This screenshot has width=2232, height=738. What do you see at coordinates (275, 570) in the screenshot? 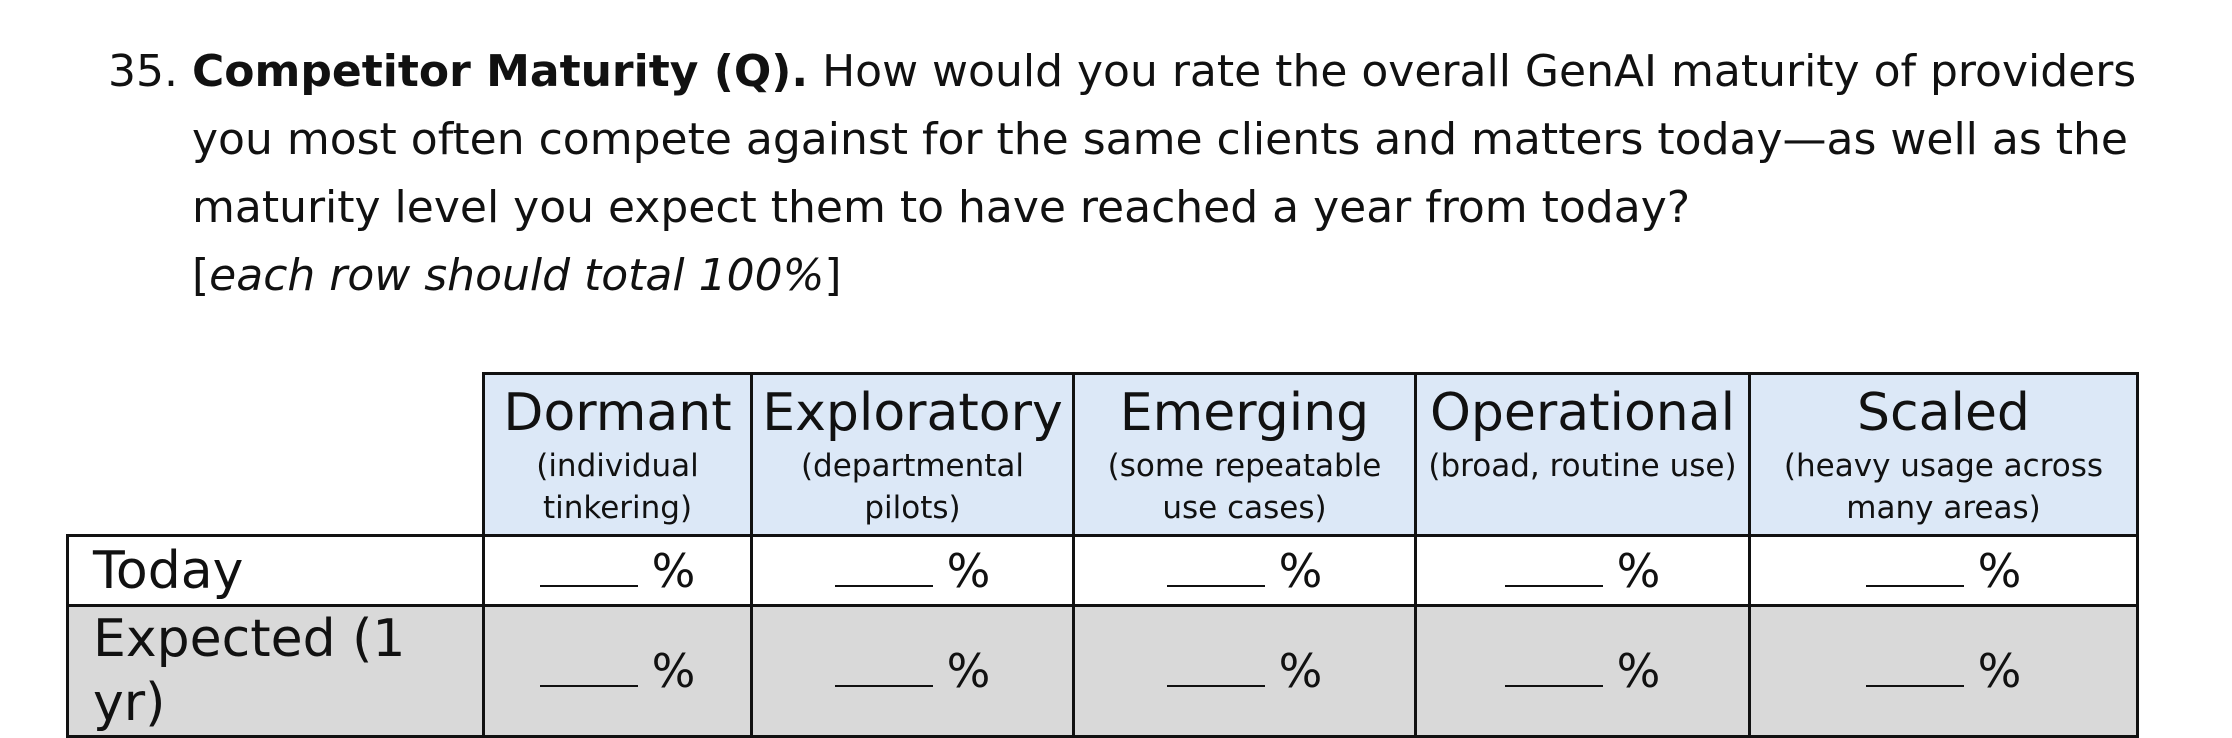
I see `row-label-today: Today` at bounding box center [275, 570].